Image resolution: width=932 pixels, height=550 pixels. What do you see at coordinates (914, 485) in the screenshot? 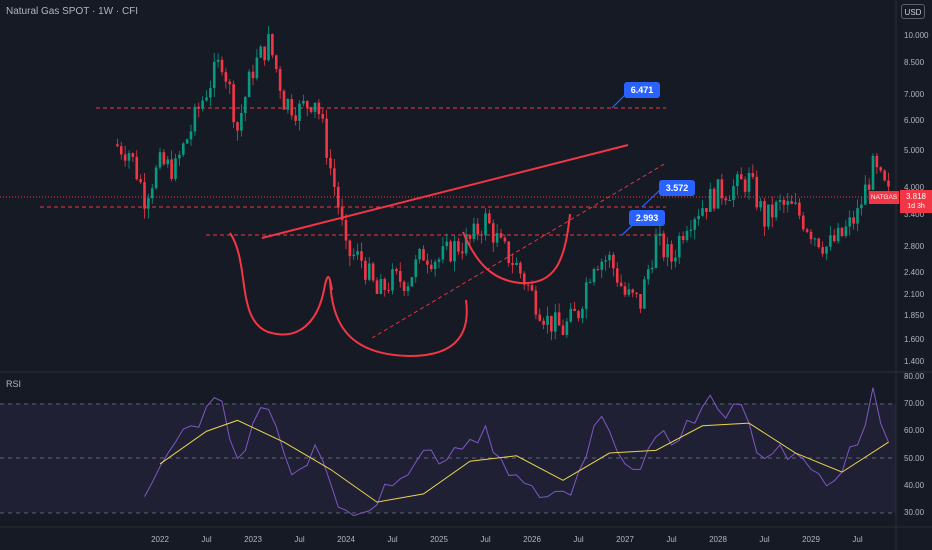
I see `rsi-tick-label: 40.00` at bounding box center [914, 485].